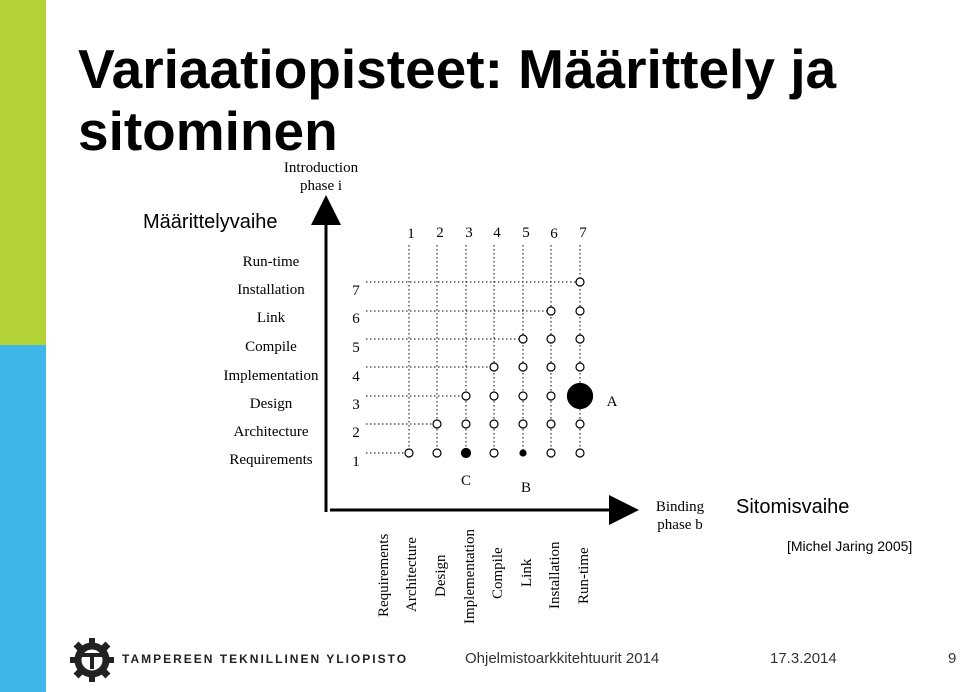 The image size is (960, 692). Describe the element at coordinates (580, 311) in the screenshot. I see `point-b7-i6` at that location.